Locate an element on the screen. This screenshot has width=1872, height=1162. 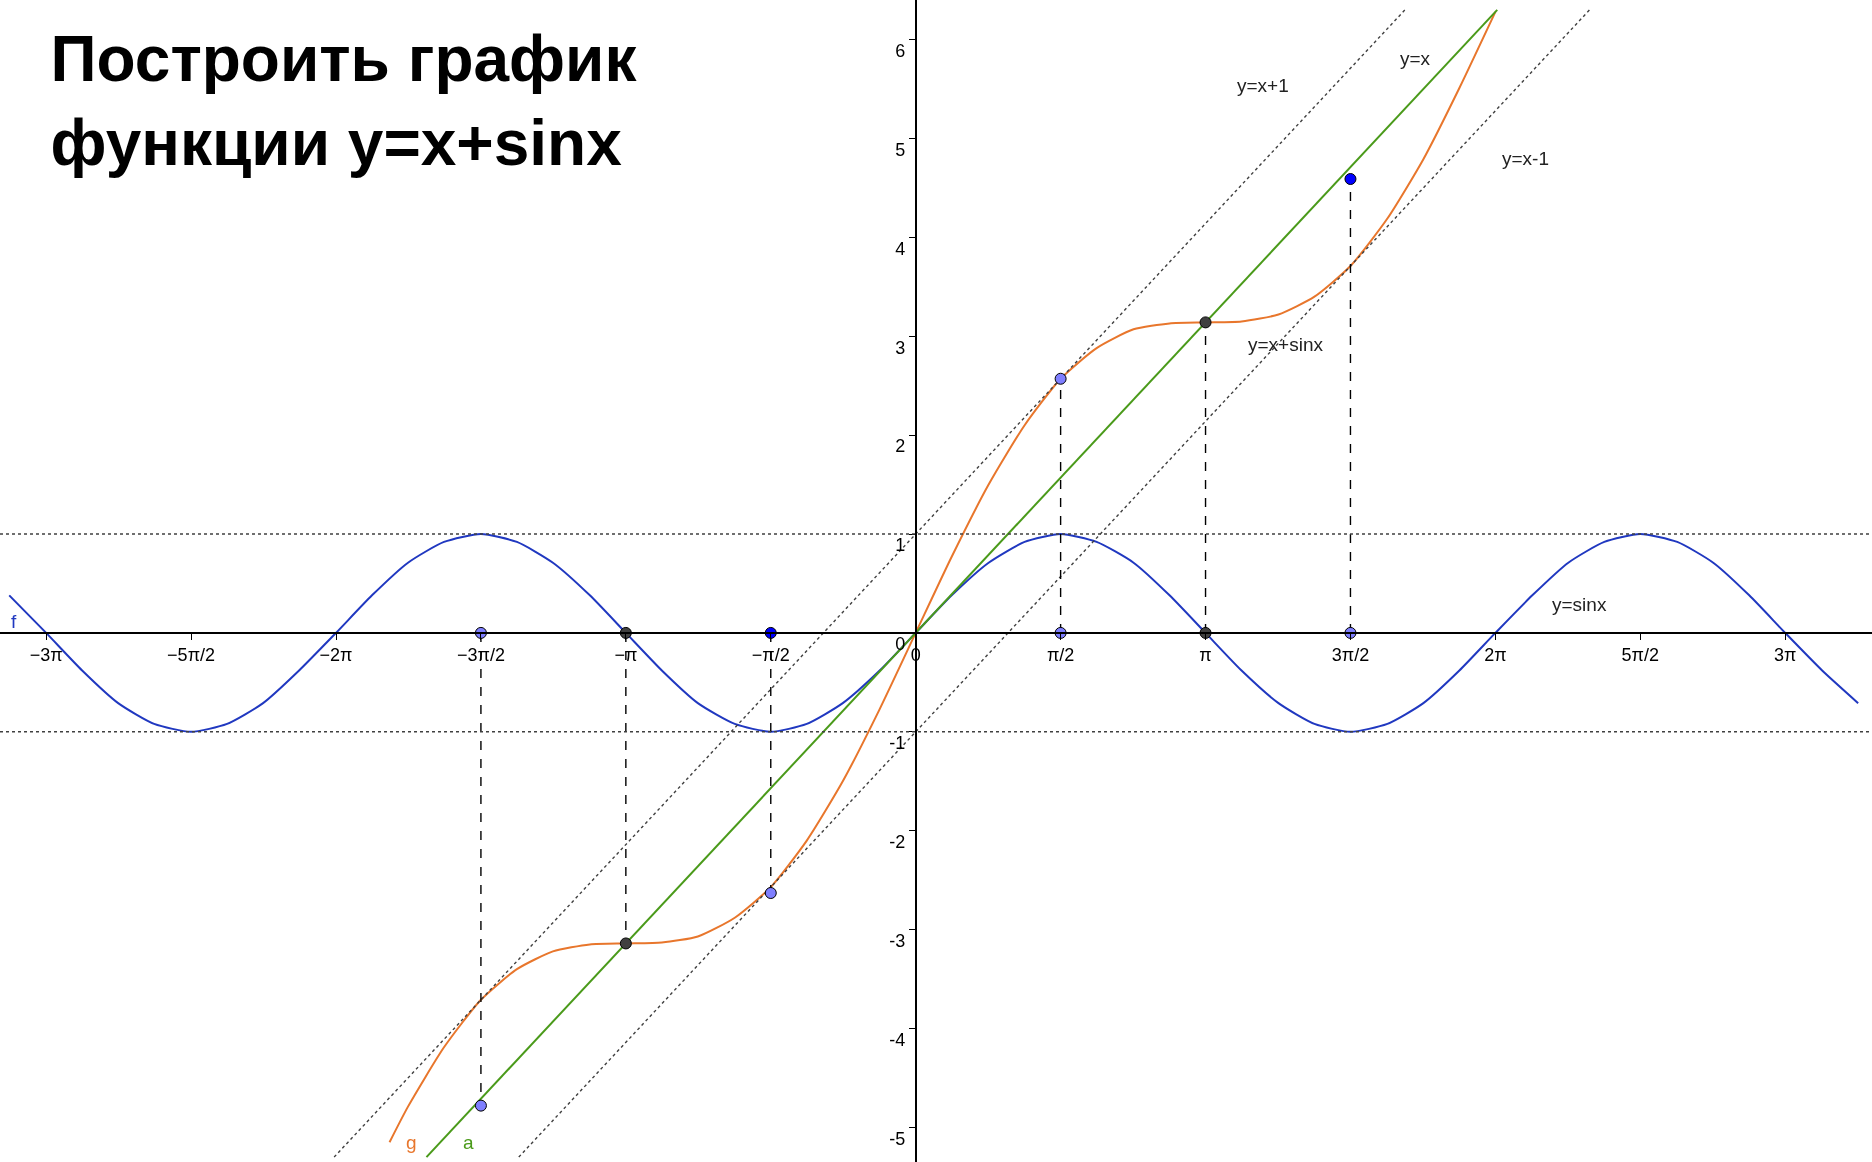
annotation: g is located at coordinates (411, 1142).